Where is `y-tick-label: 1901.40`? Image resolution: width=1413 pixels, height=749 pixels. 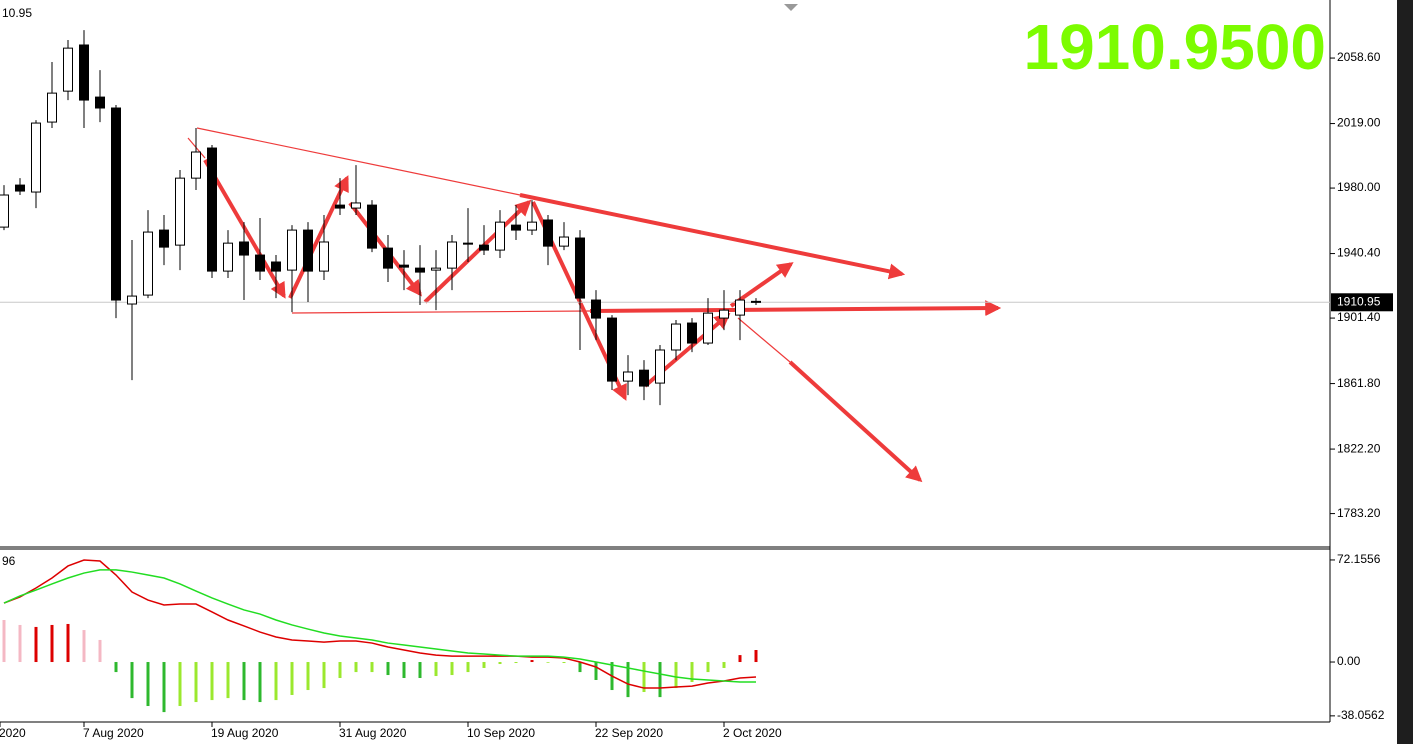
y-tick-label: 1901.40 is located at coordinates (1359, 317).